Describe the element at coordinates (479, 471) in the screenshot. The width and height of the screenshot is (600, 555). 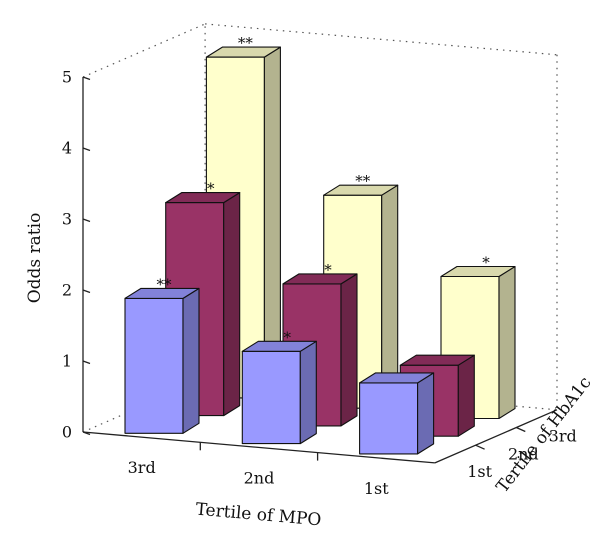
I see `z-category-label: 1st` at that location.